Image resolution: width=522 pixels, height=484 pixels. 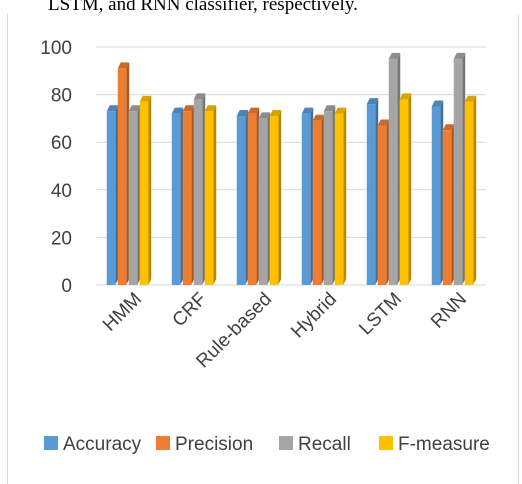 What do you see at coordinates (318, 199) in the screenshot?
I see `bar-precision-hybrid` at bounding box center [318, 199].